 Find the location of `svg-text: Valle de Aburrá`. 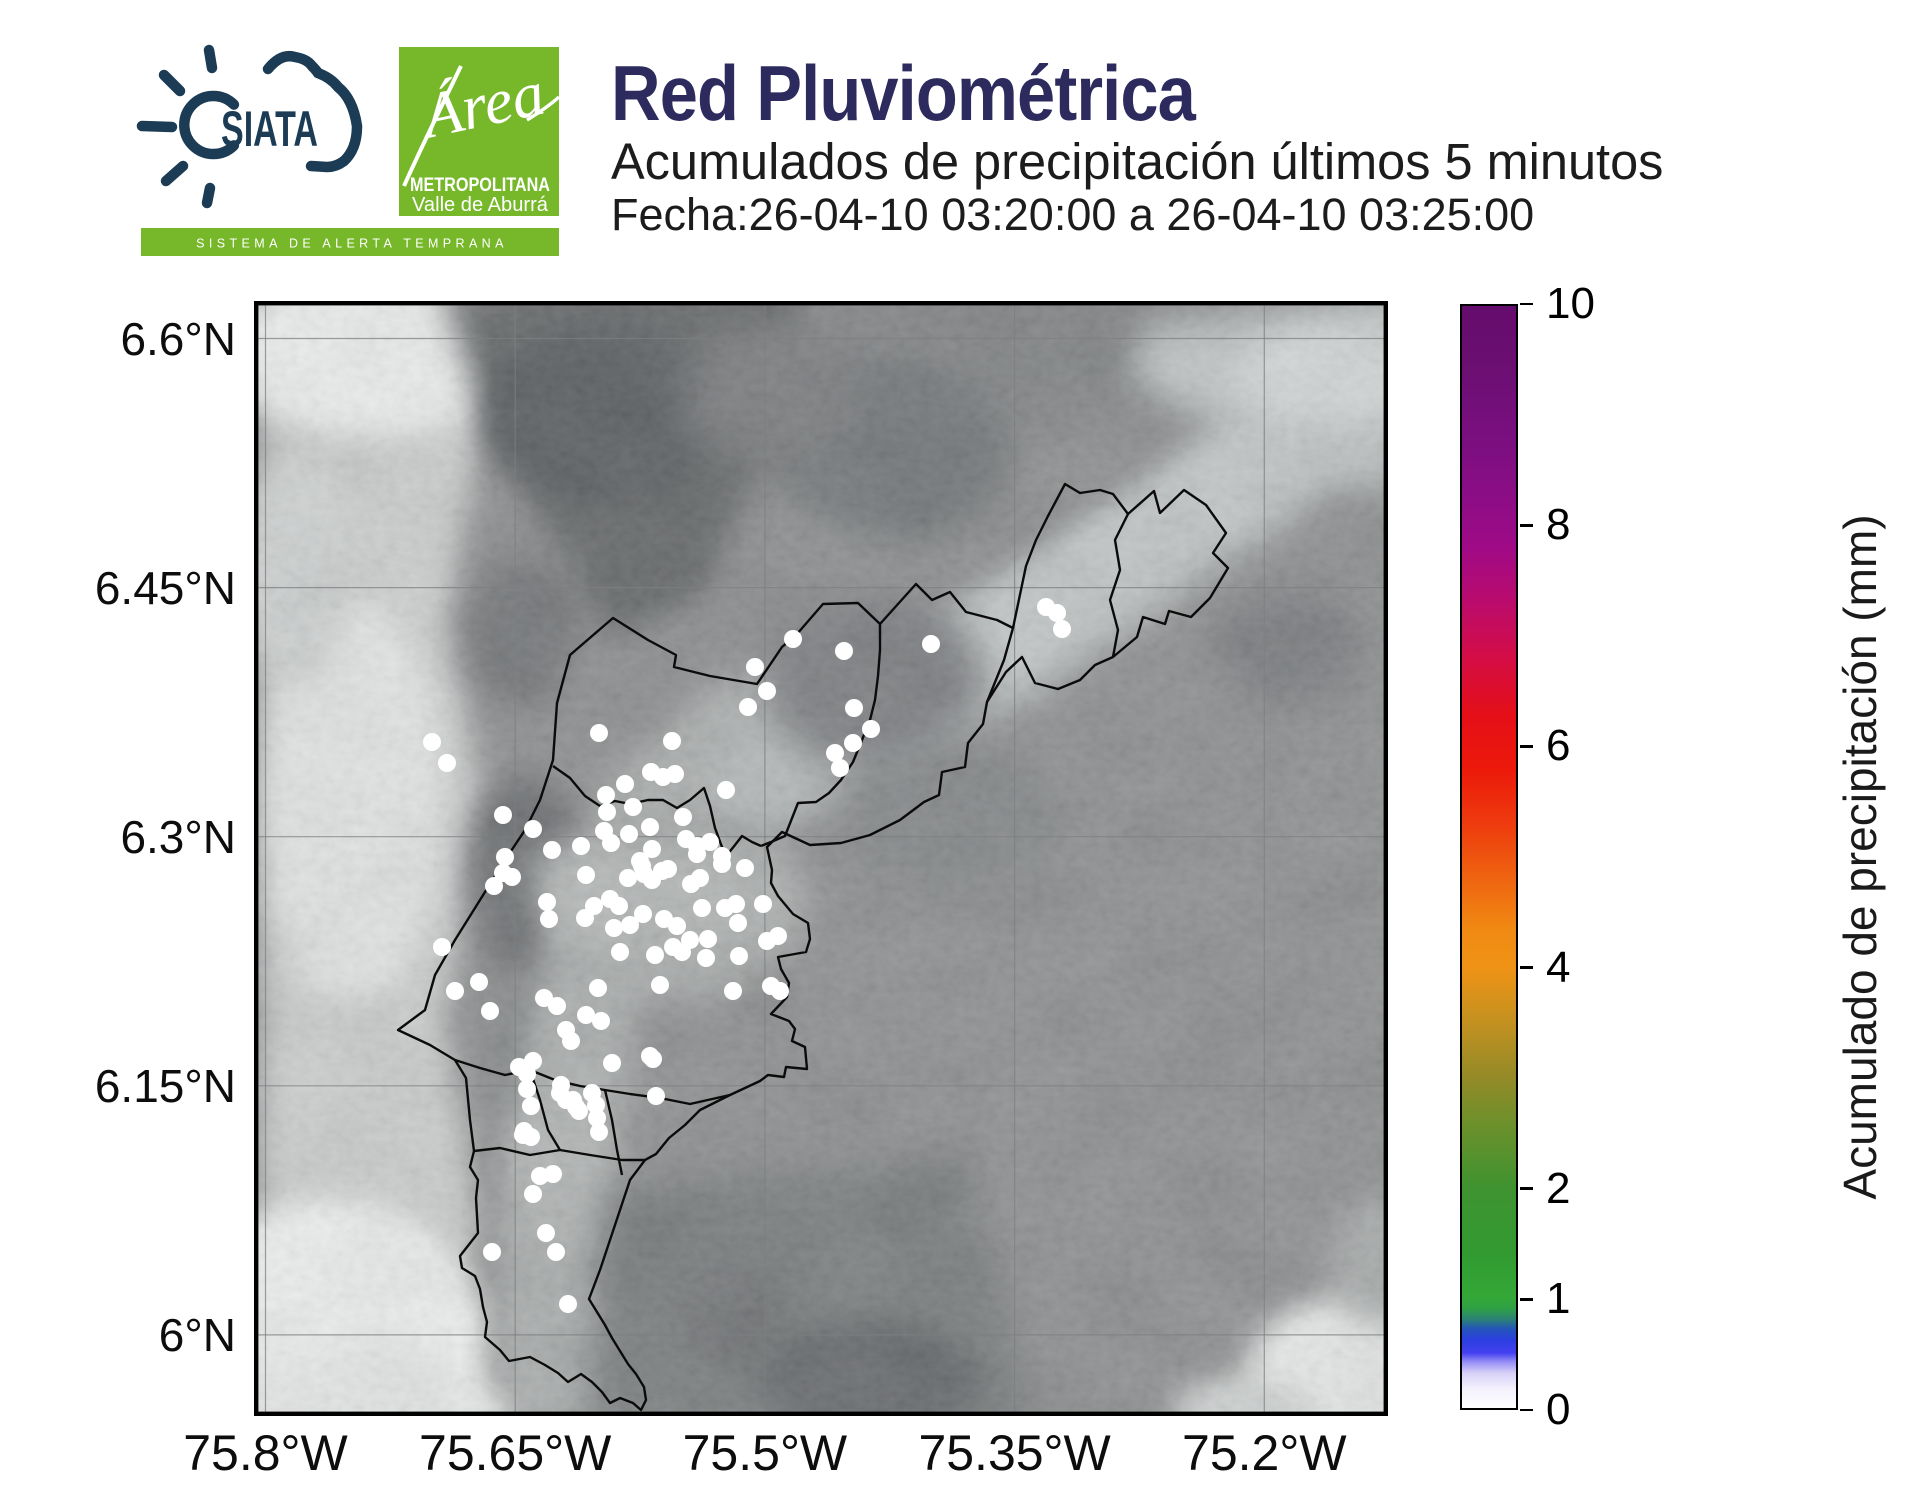

svg-text: Valle de Aburrá is located at coordinates (480, 205).